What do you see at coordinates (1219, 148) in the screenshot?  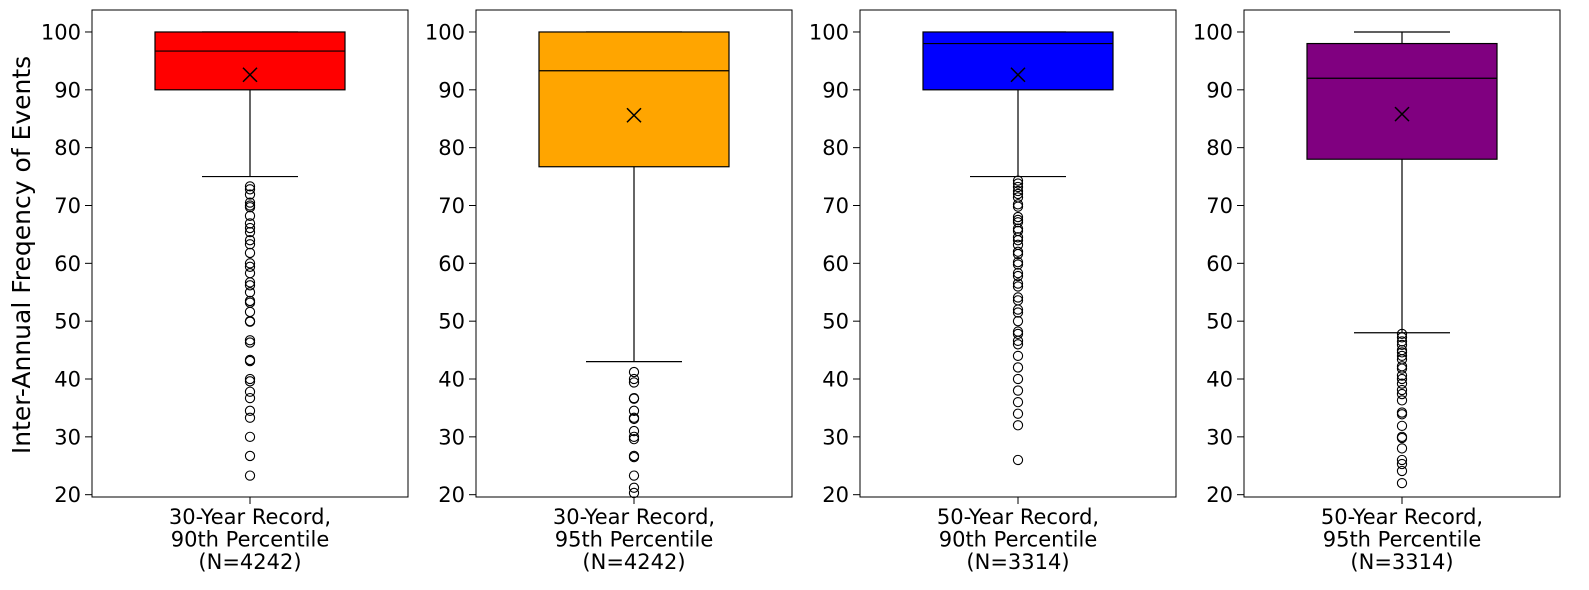 I see `panel-4-ytick-label-80: 80` at bounding box center [1219, 148].